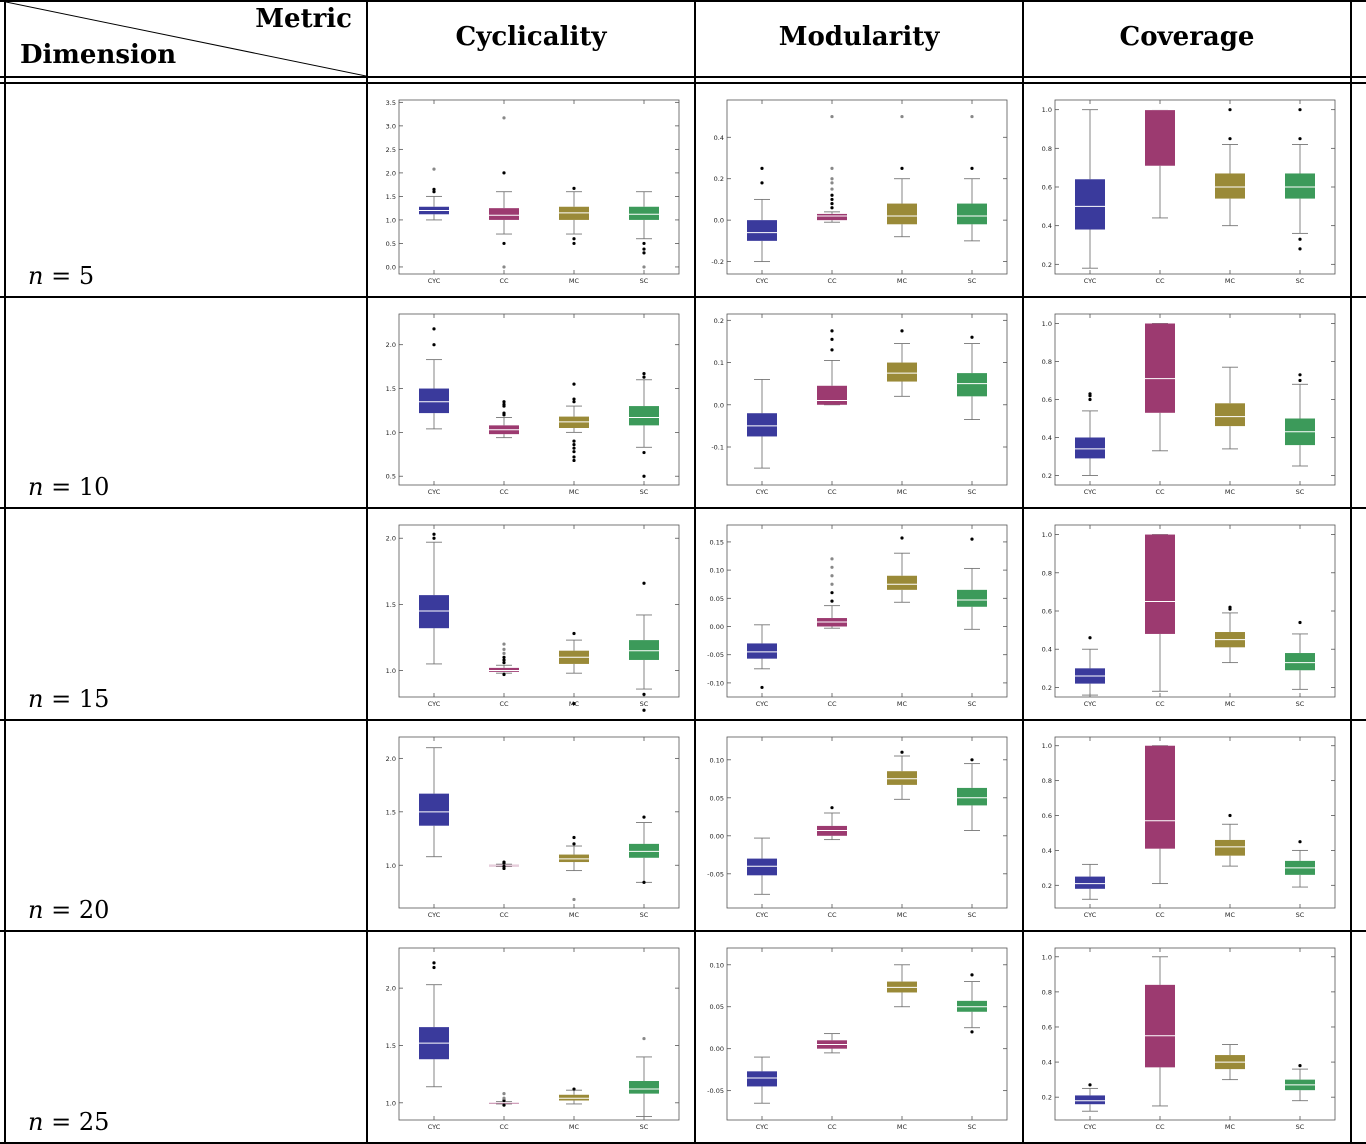 Image resolution: width=1366 pixels, height=1144 pixels. I want to click on y-tick-label: 0.5, so click(391, 477).